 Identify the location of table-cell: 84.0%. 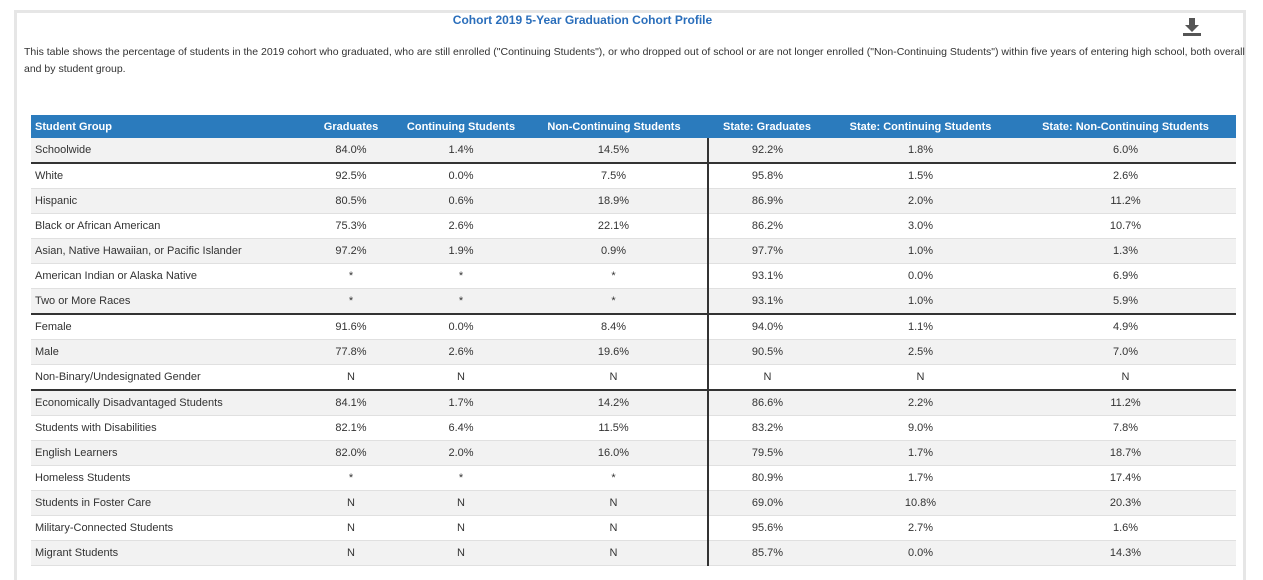
(351, 151).